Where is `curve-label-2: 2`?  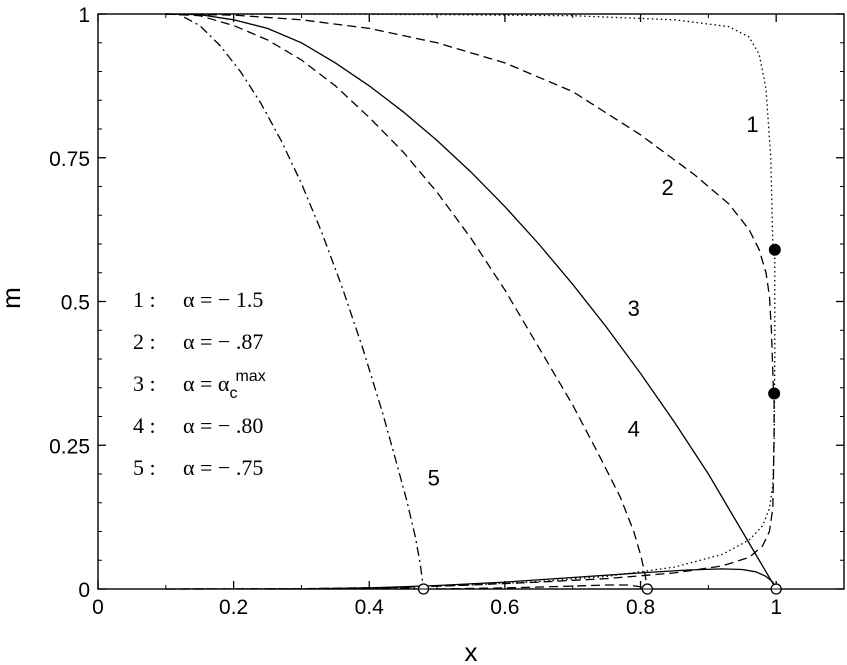
curve-label-2: 2 is located at coordinates (668, 187).